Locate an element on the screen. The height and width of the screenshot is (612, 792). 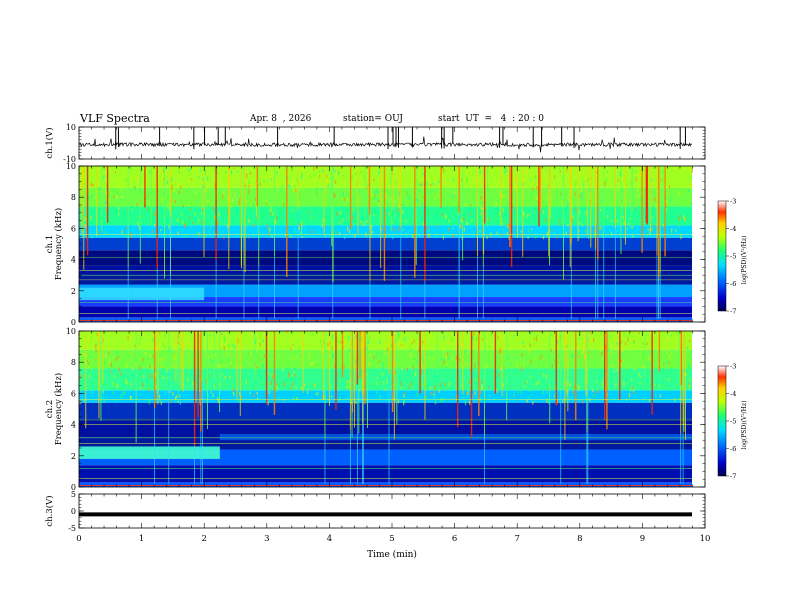
start-time-label: start UT = 4 : 20 : 0 is located at coordinates (491, 119).